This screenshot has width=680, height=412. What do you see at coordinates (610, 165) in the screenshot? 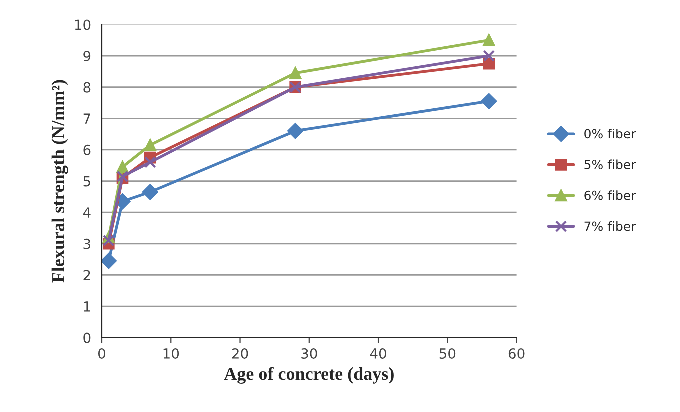
I see `legend-label: 5% fiber` at bounding box center [610, 165].